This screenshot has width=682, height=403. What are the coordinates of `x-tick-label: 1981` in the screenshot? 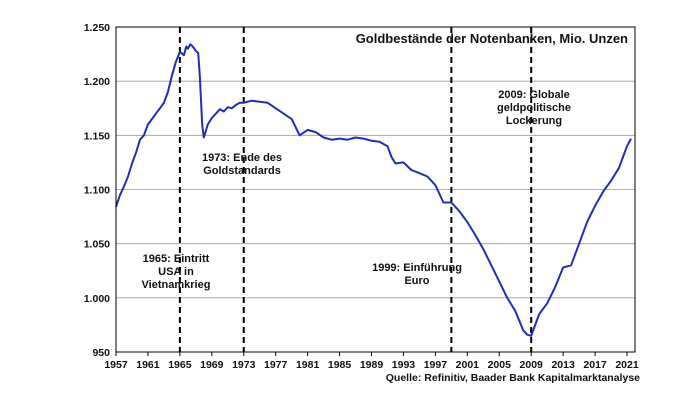 It's located at (308, 365).